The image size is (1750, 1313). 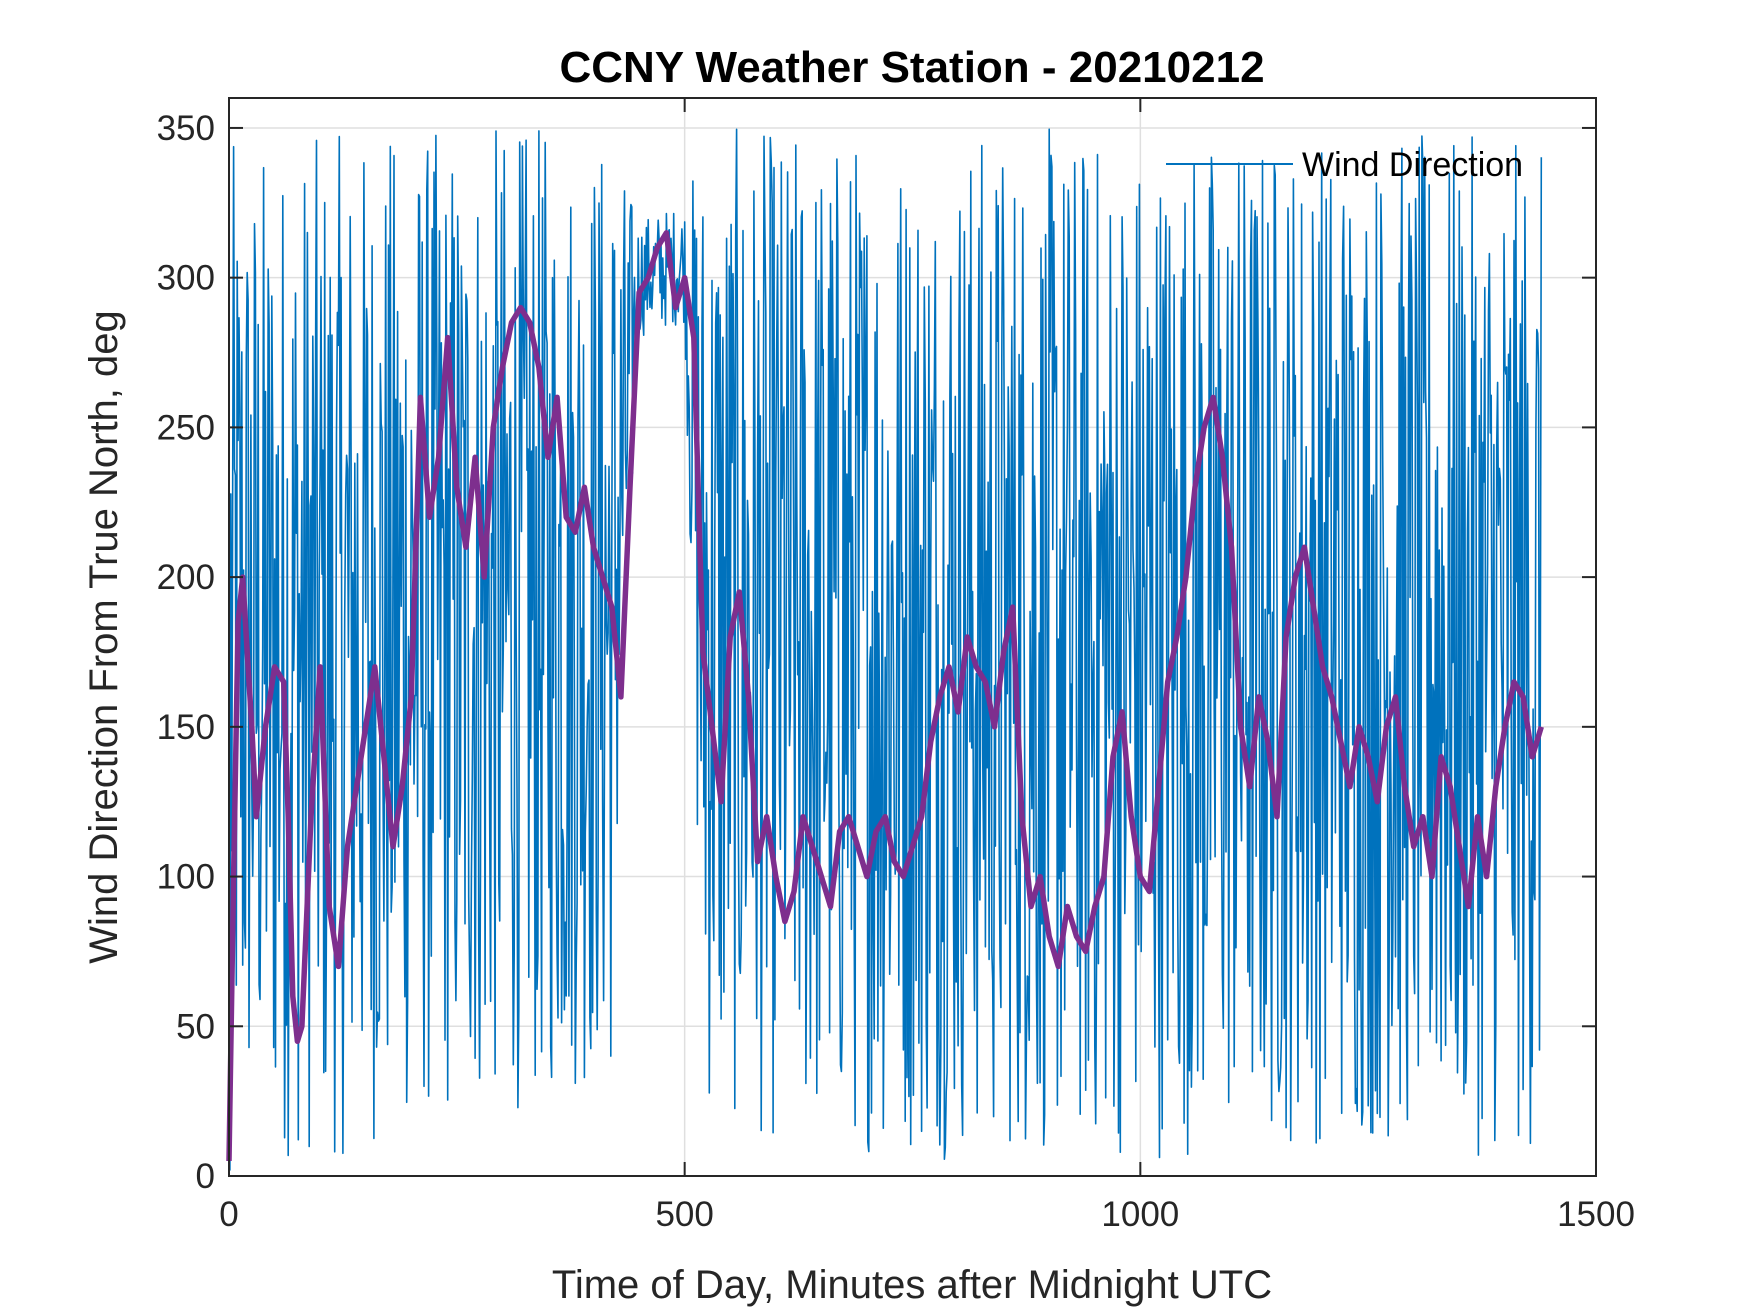 What do you see at coordinates (186, 278) in the screenshot?
I see `y-tick-label: 300` at bounding box center [186, 278].